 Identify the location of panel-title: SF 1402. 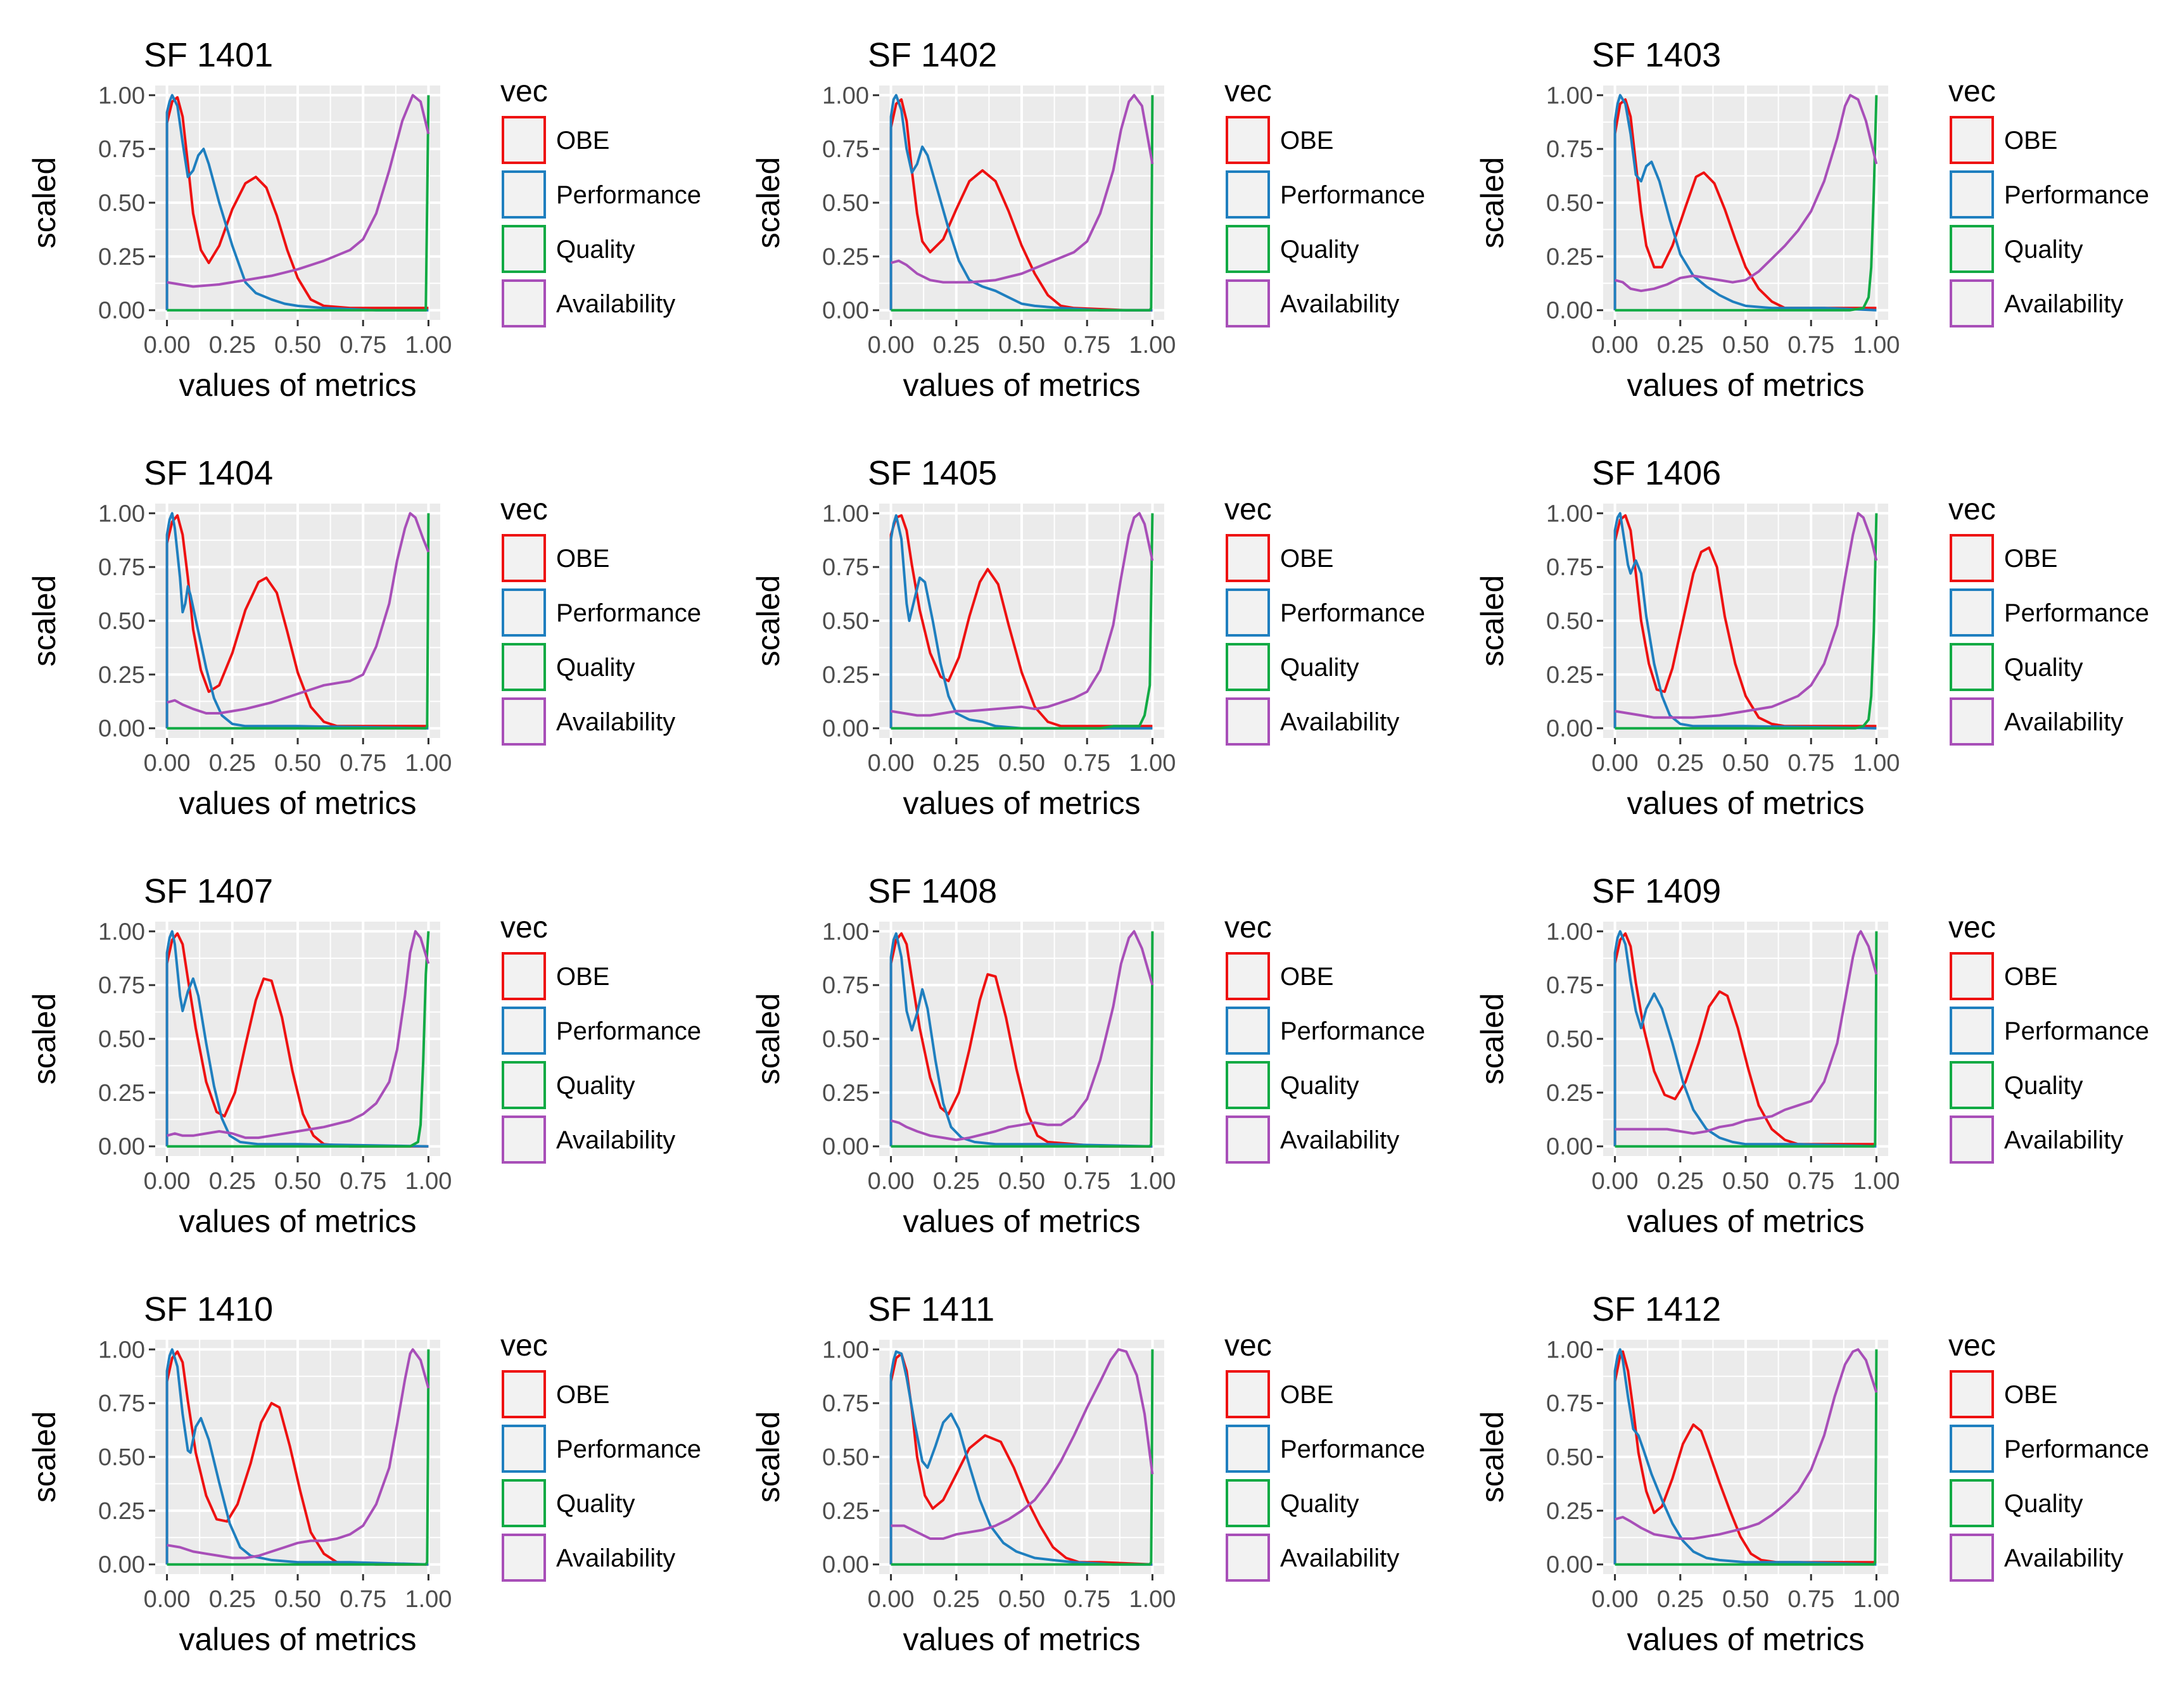
(932, 55).